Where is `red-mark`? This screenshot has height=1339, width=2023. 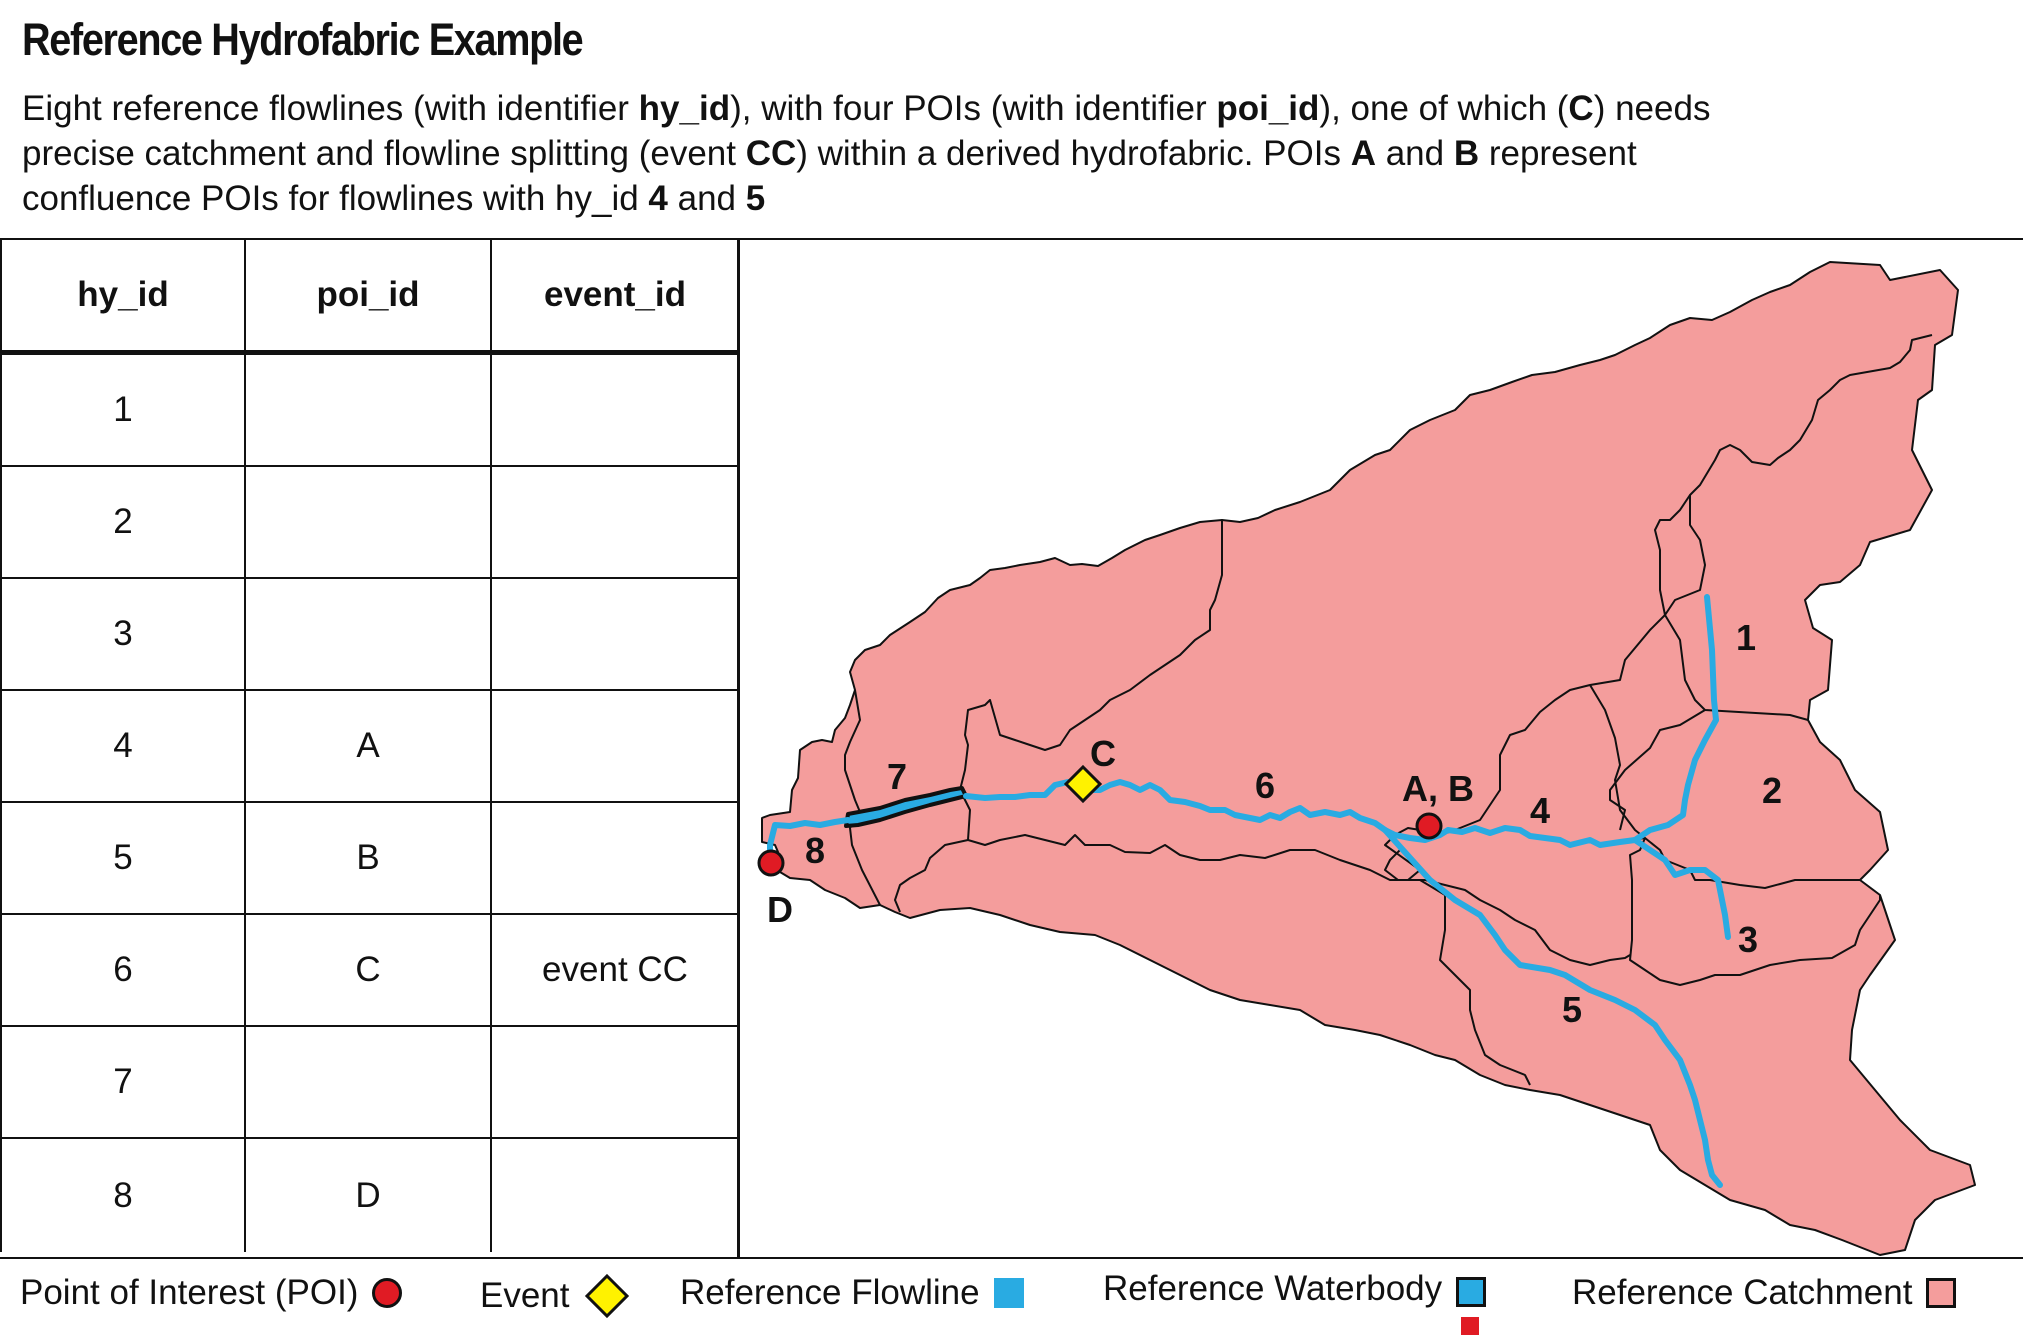
red-mark is located at coordinates (1470, 1326).